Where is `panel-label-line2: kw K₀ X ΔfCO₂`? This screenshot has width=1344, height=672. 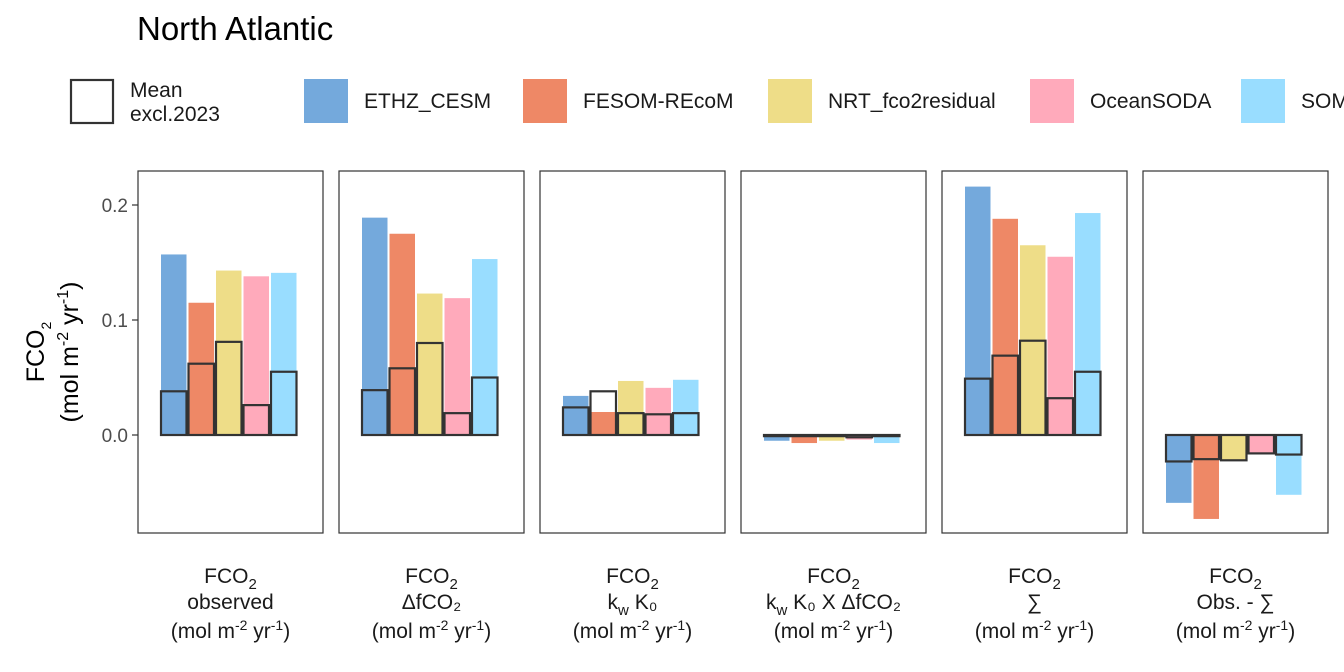
panel-label-line2: kw K₀ X ΔfCO₂ is located at coordinates (833, 605).